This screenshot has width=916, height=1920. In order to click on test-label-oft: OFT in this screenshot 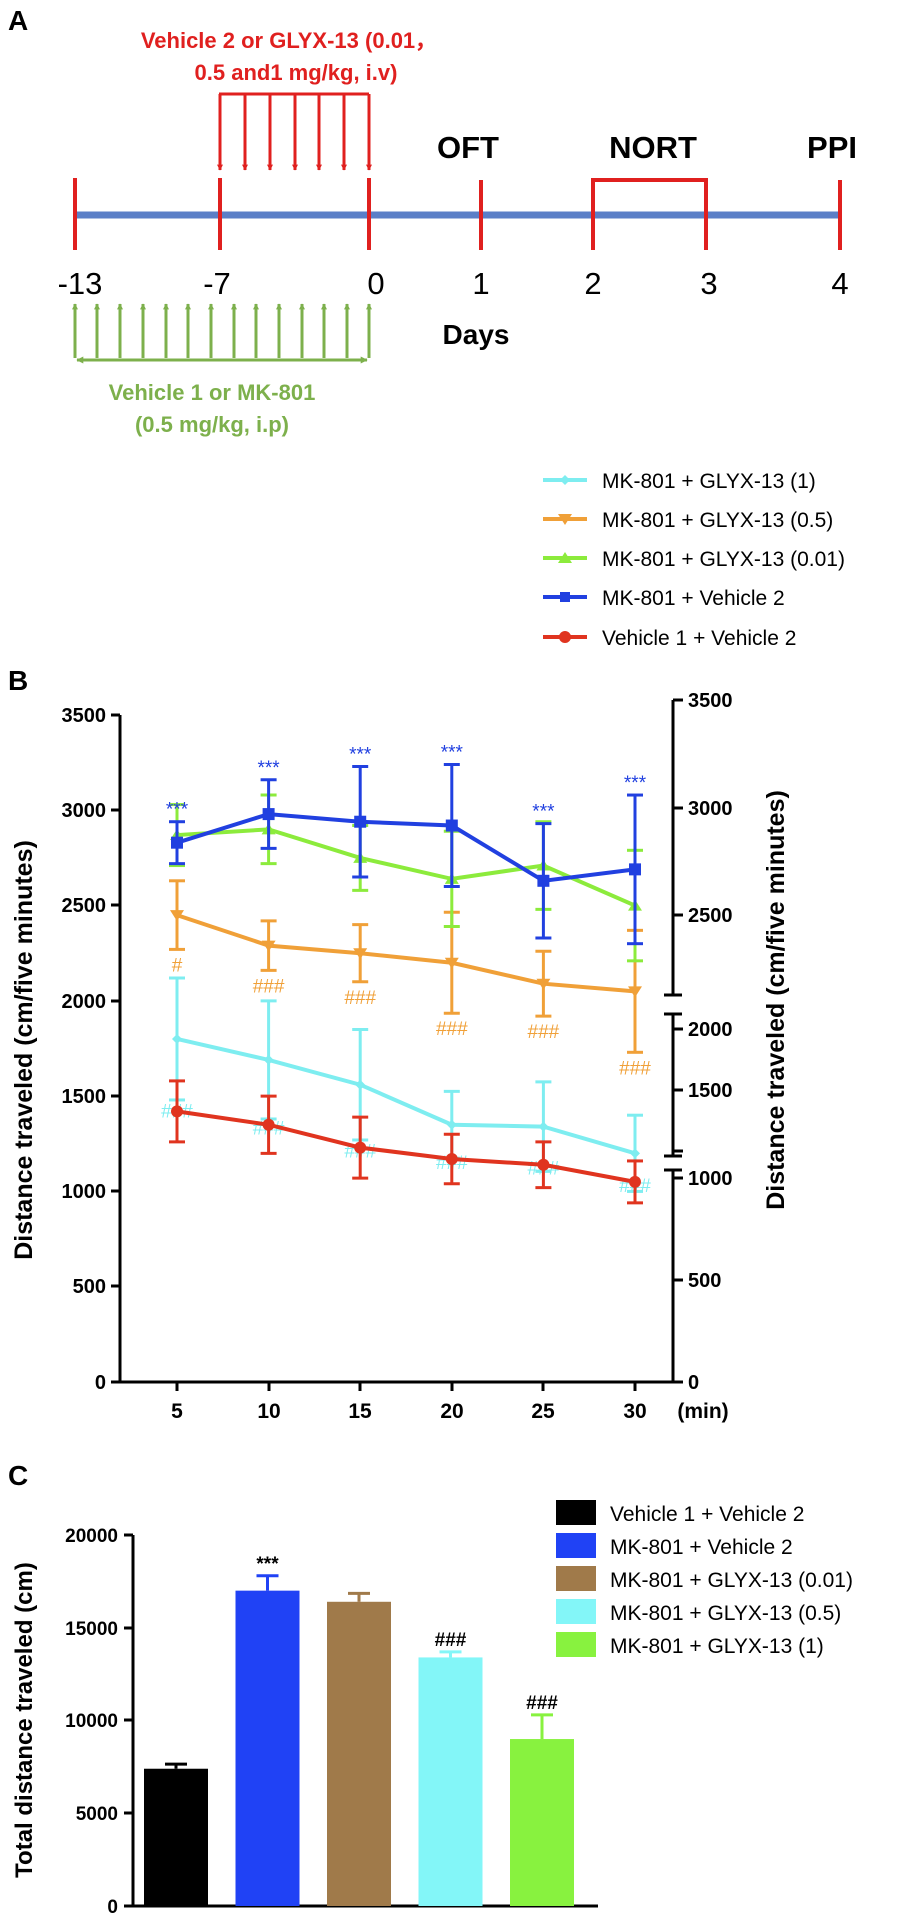, I will do `click(468, 147)`.